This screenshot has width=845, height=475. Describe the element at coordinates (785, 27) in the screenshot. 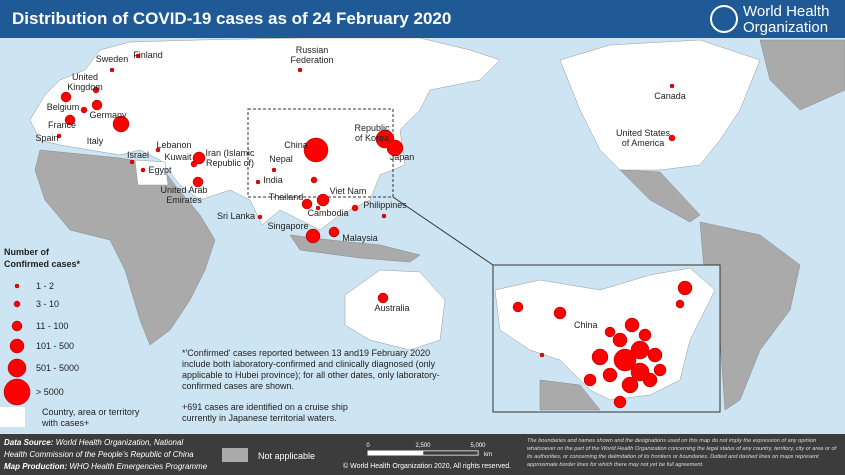

I see `logo-text: Organization` at that location.